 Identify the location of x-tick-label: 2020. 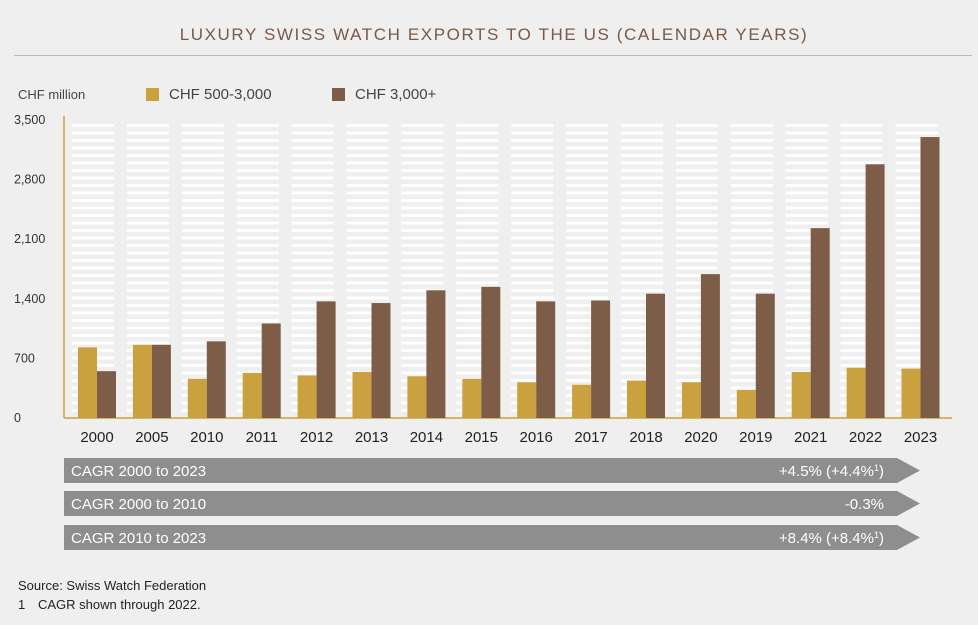
(700, 437).